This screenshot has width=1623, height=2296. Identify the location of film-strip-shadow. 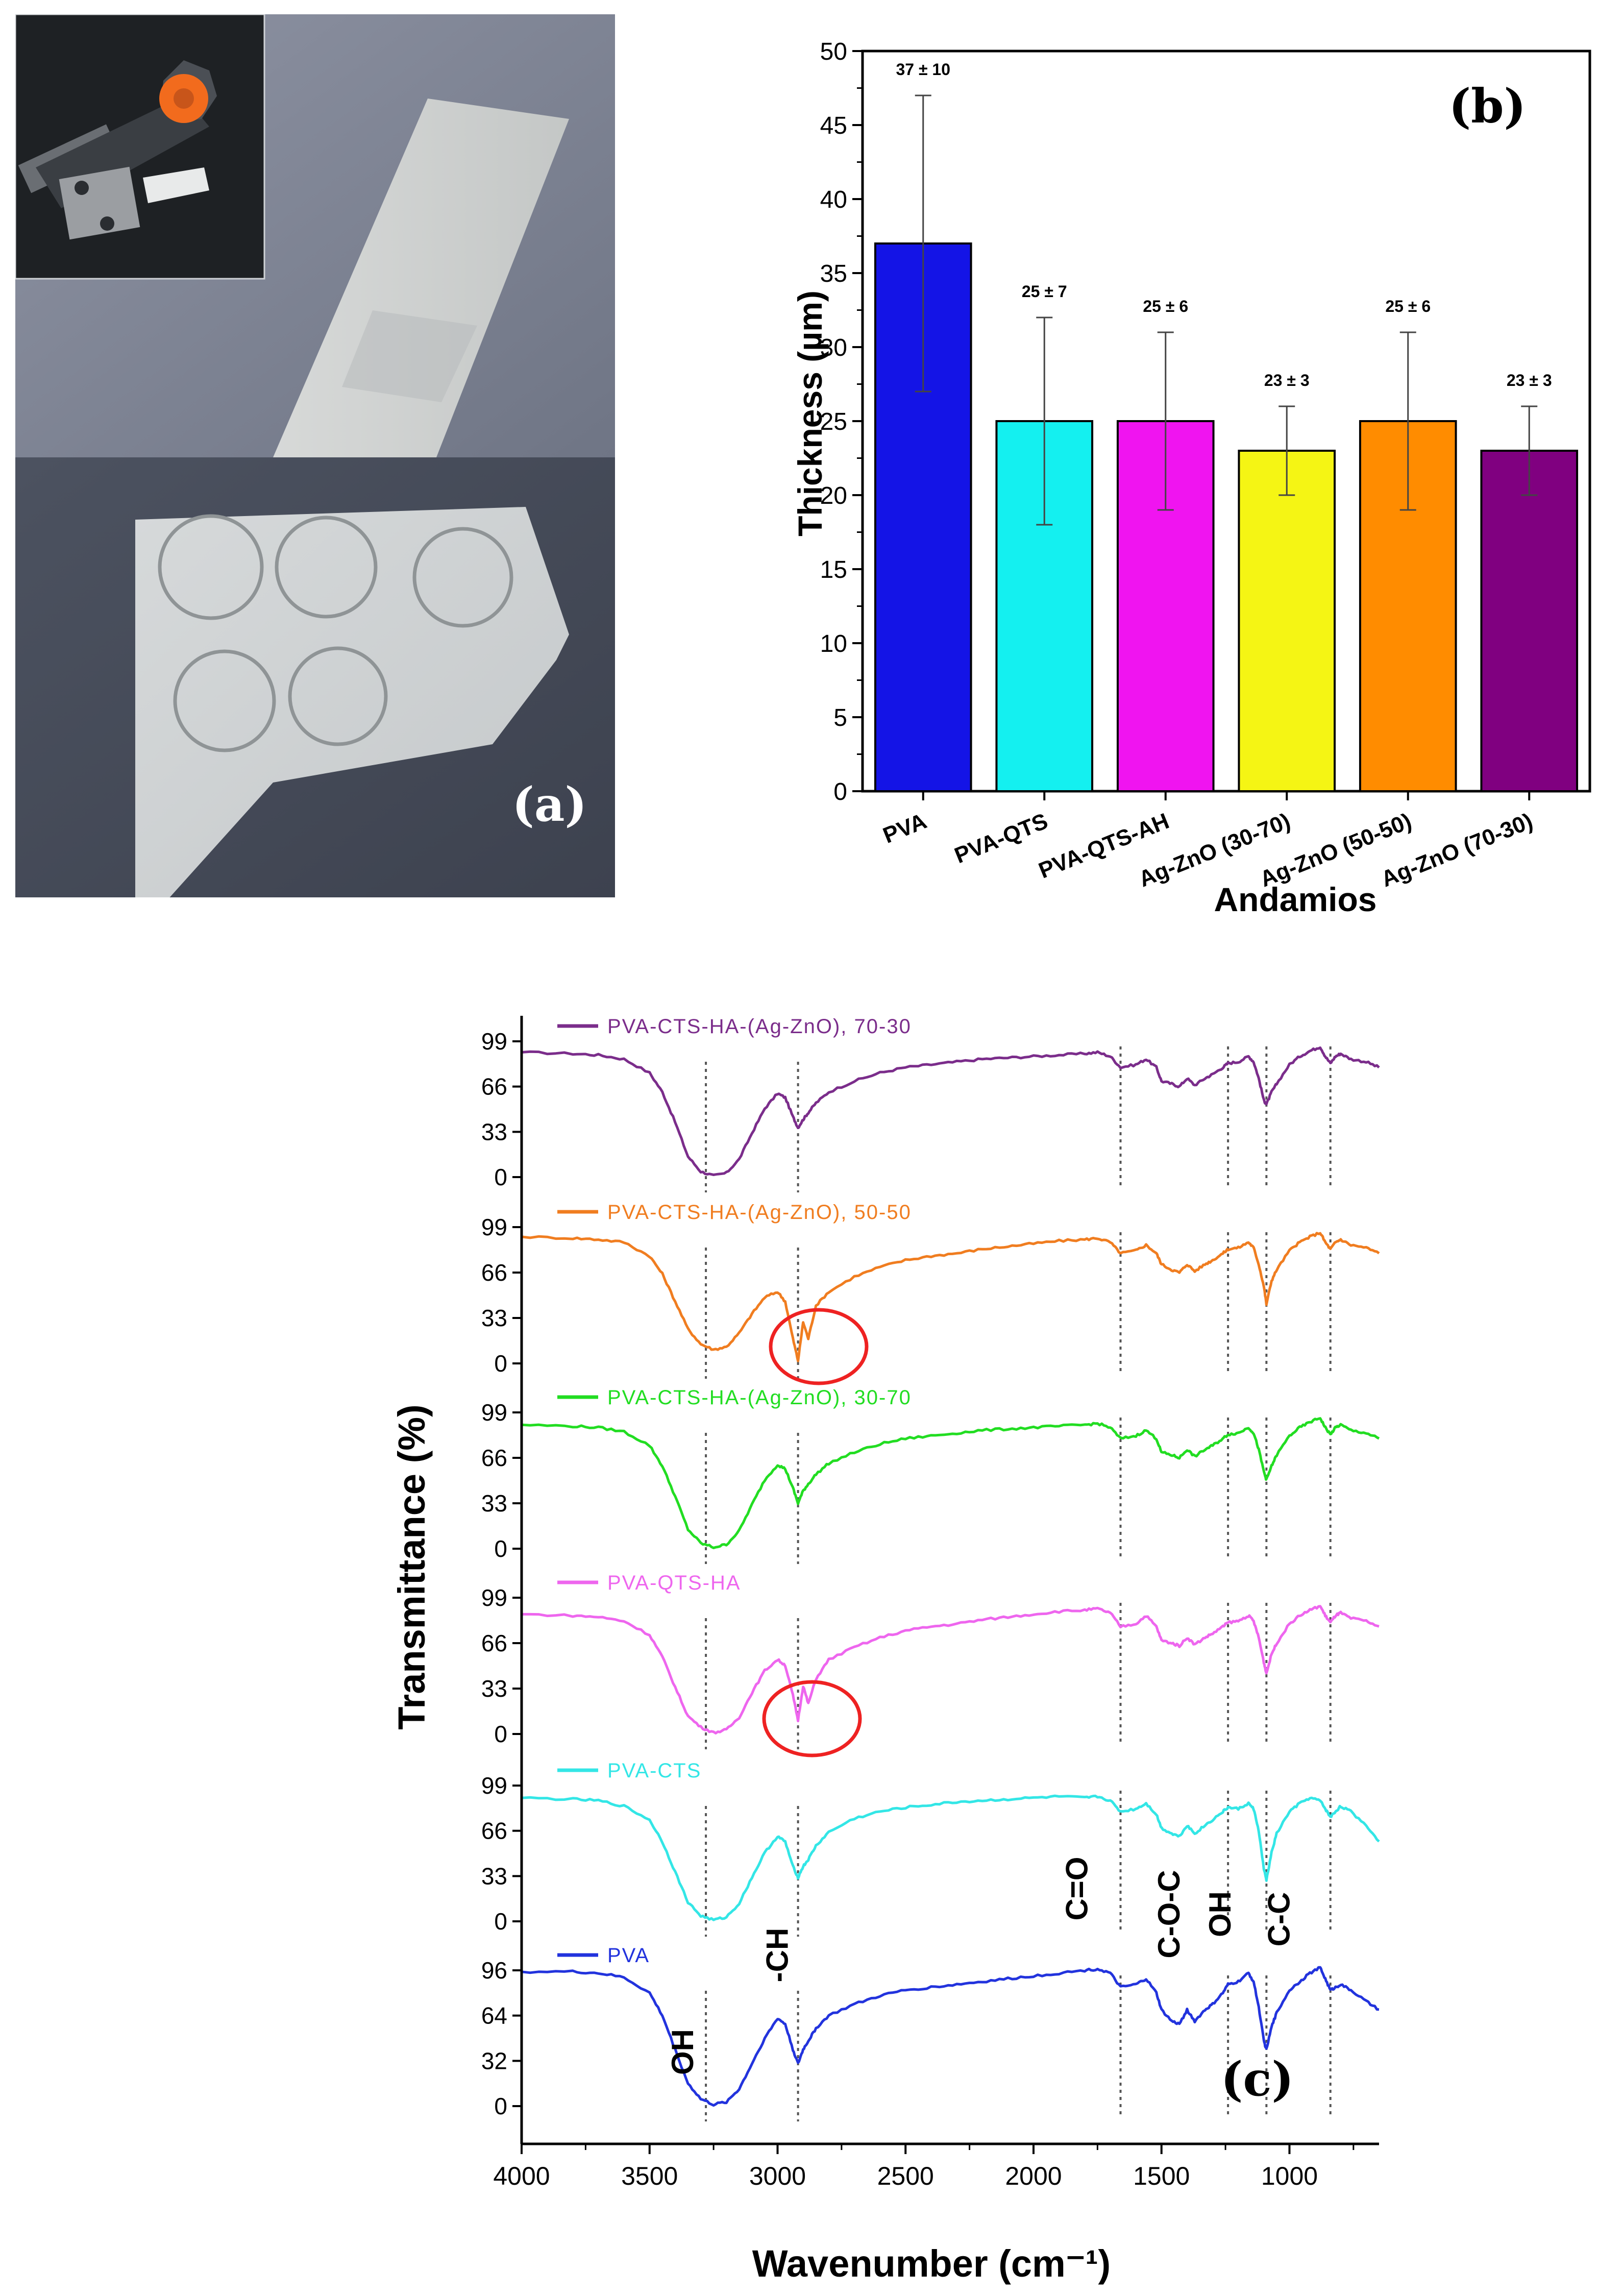
(410, 356).